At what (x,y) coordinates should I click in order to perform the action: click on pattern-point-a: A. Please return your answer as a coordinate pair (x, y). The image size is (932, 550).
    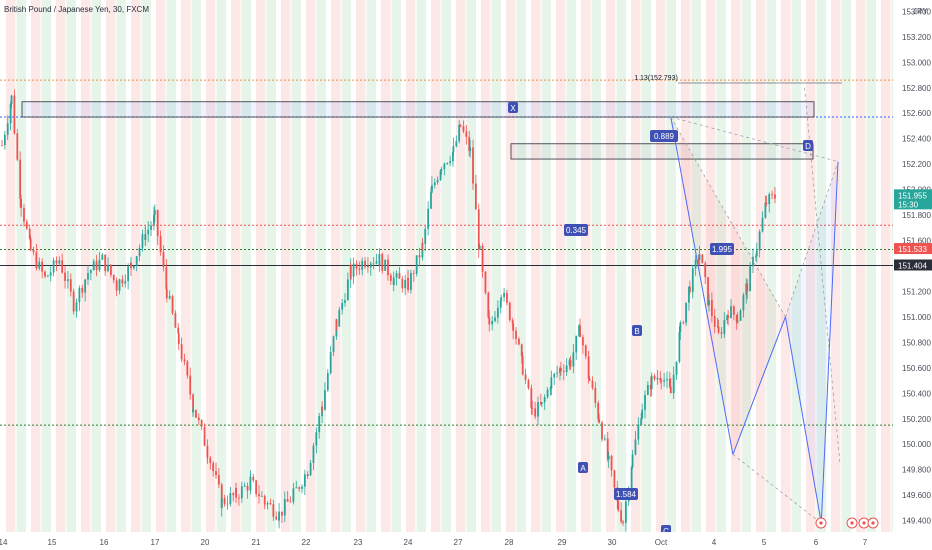
    Looking at the image, I should click on (583, 467).